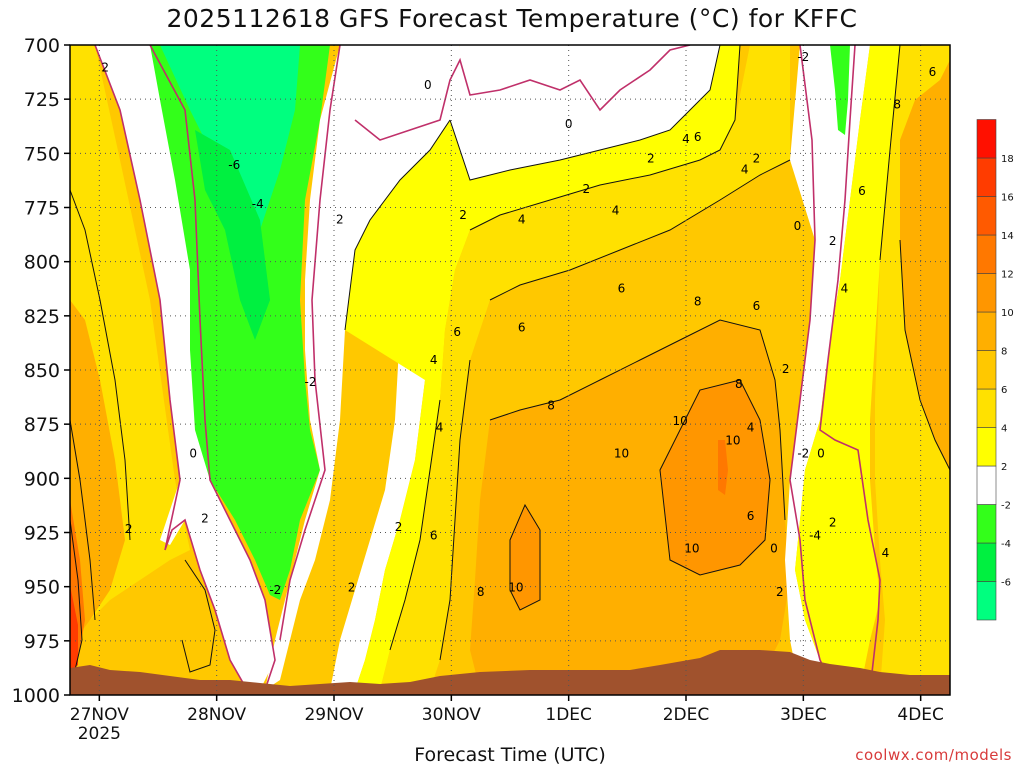 This screenshot has height=768, width=1024. I want to click on band-cold-right-top, so click(840, 90).